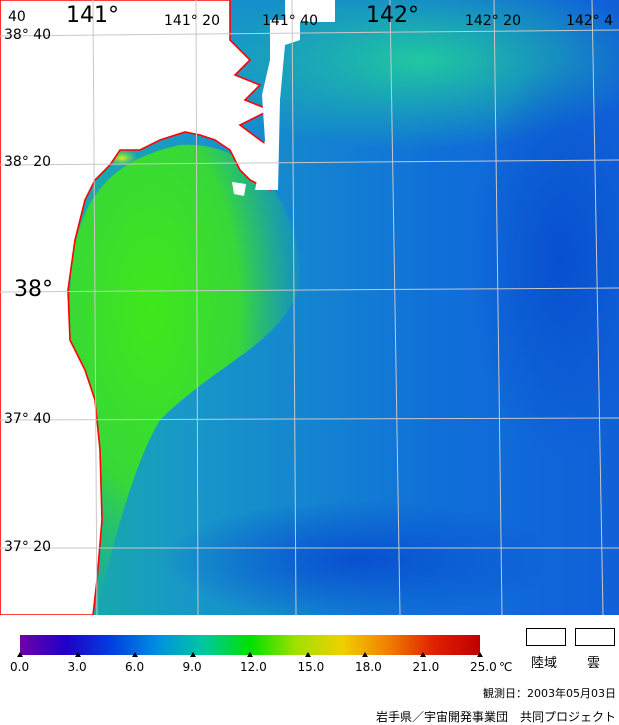 This screenshot has width=619, height=725. I want to click on unit-label: ℃, so click(506, 667).